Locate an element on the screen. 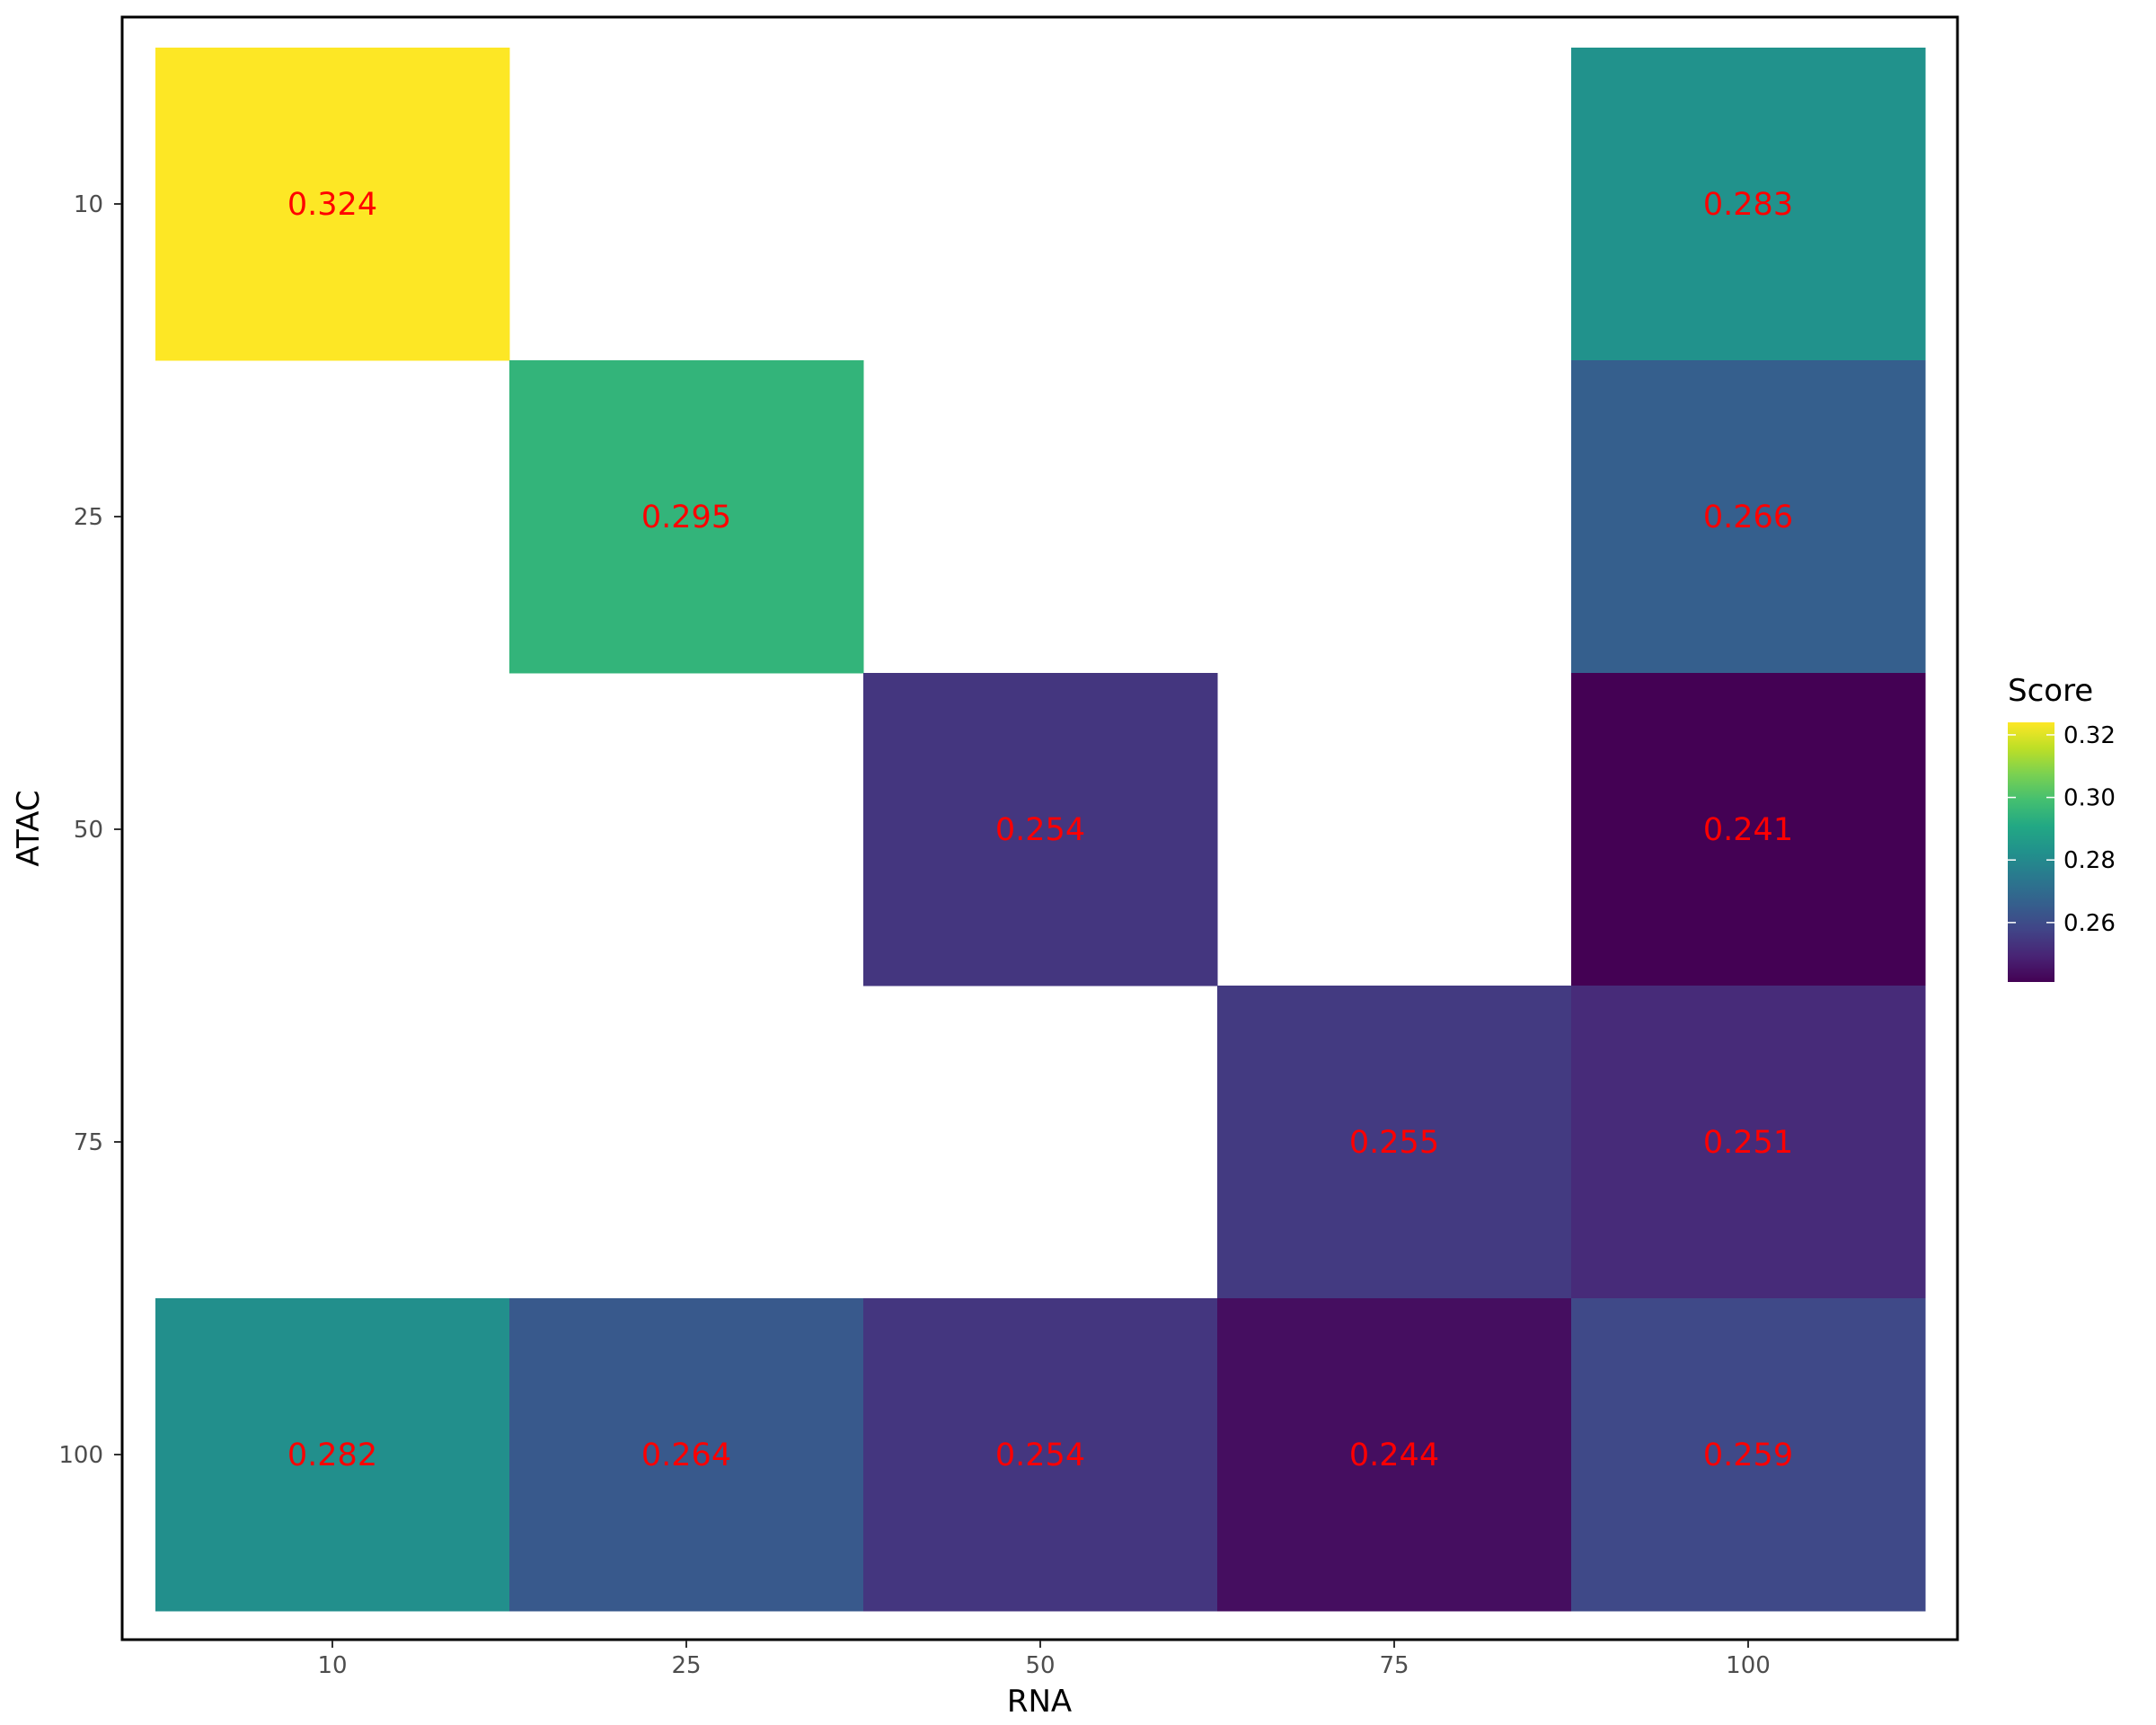  cell-value-label: 0.282 is located at coordinates (332, 1455).